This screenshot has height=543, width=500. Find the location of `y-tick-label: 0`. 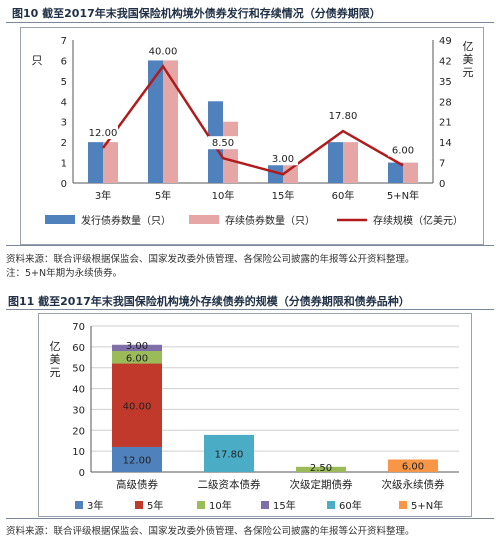

y-tick-label: 0 is located at coordinates (82, 473).